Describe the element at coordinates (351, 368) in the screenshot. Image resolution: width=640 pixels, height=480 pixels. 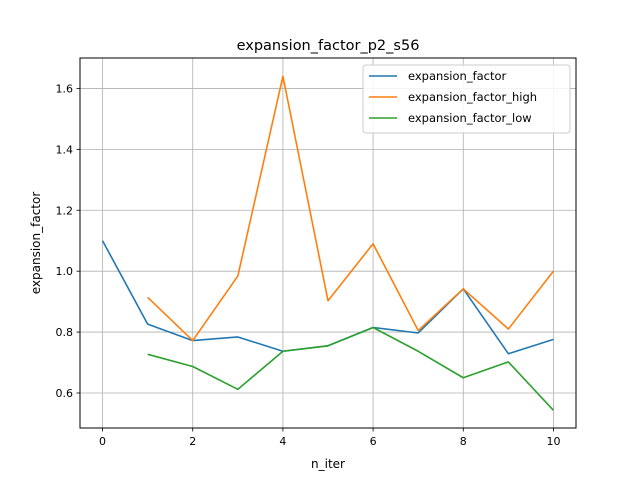
I see `series-line-expansion-factor-low` at that location.